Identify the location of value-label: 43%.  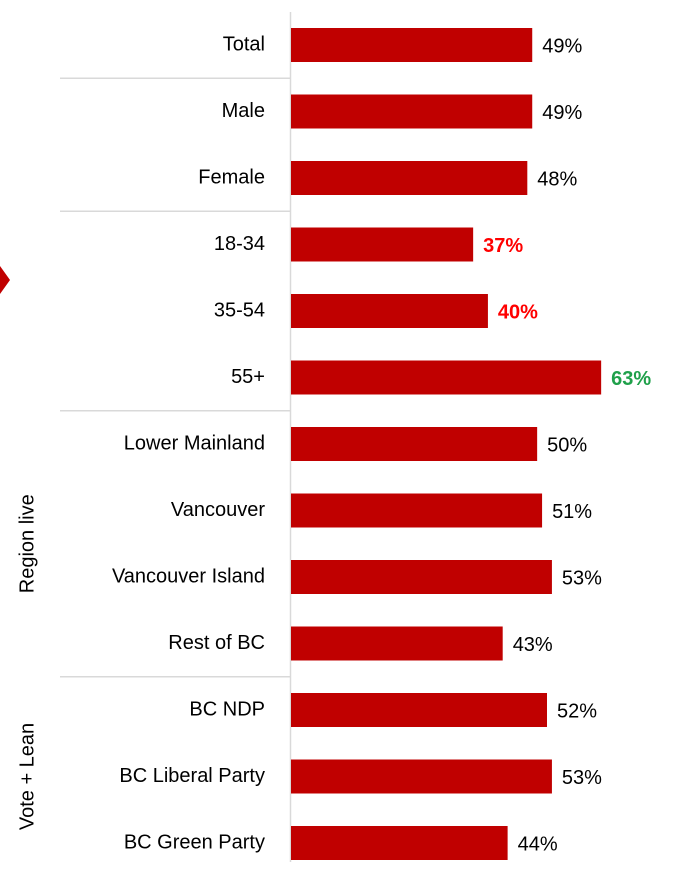
(533, 645).